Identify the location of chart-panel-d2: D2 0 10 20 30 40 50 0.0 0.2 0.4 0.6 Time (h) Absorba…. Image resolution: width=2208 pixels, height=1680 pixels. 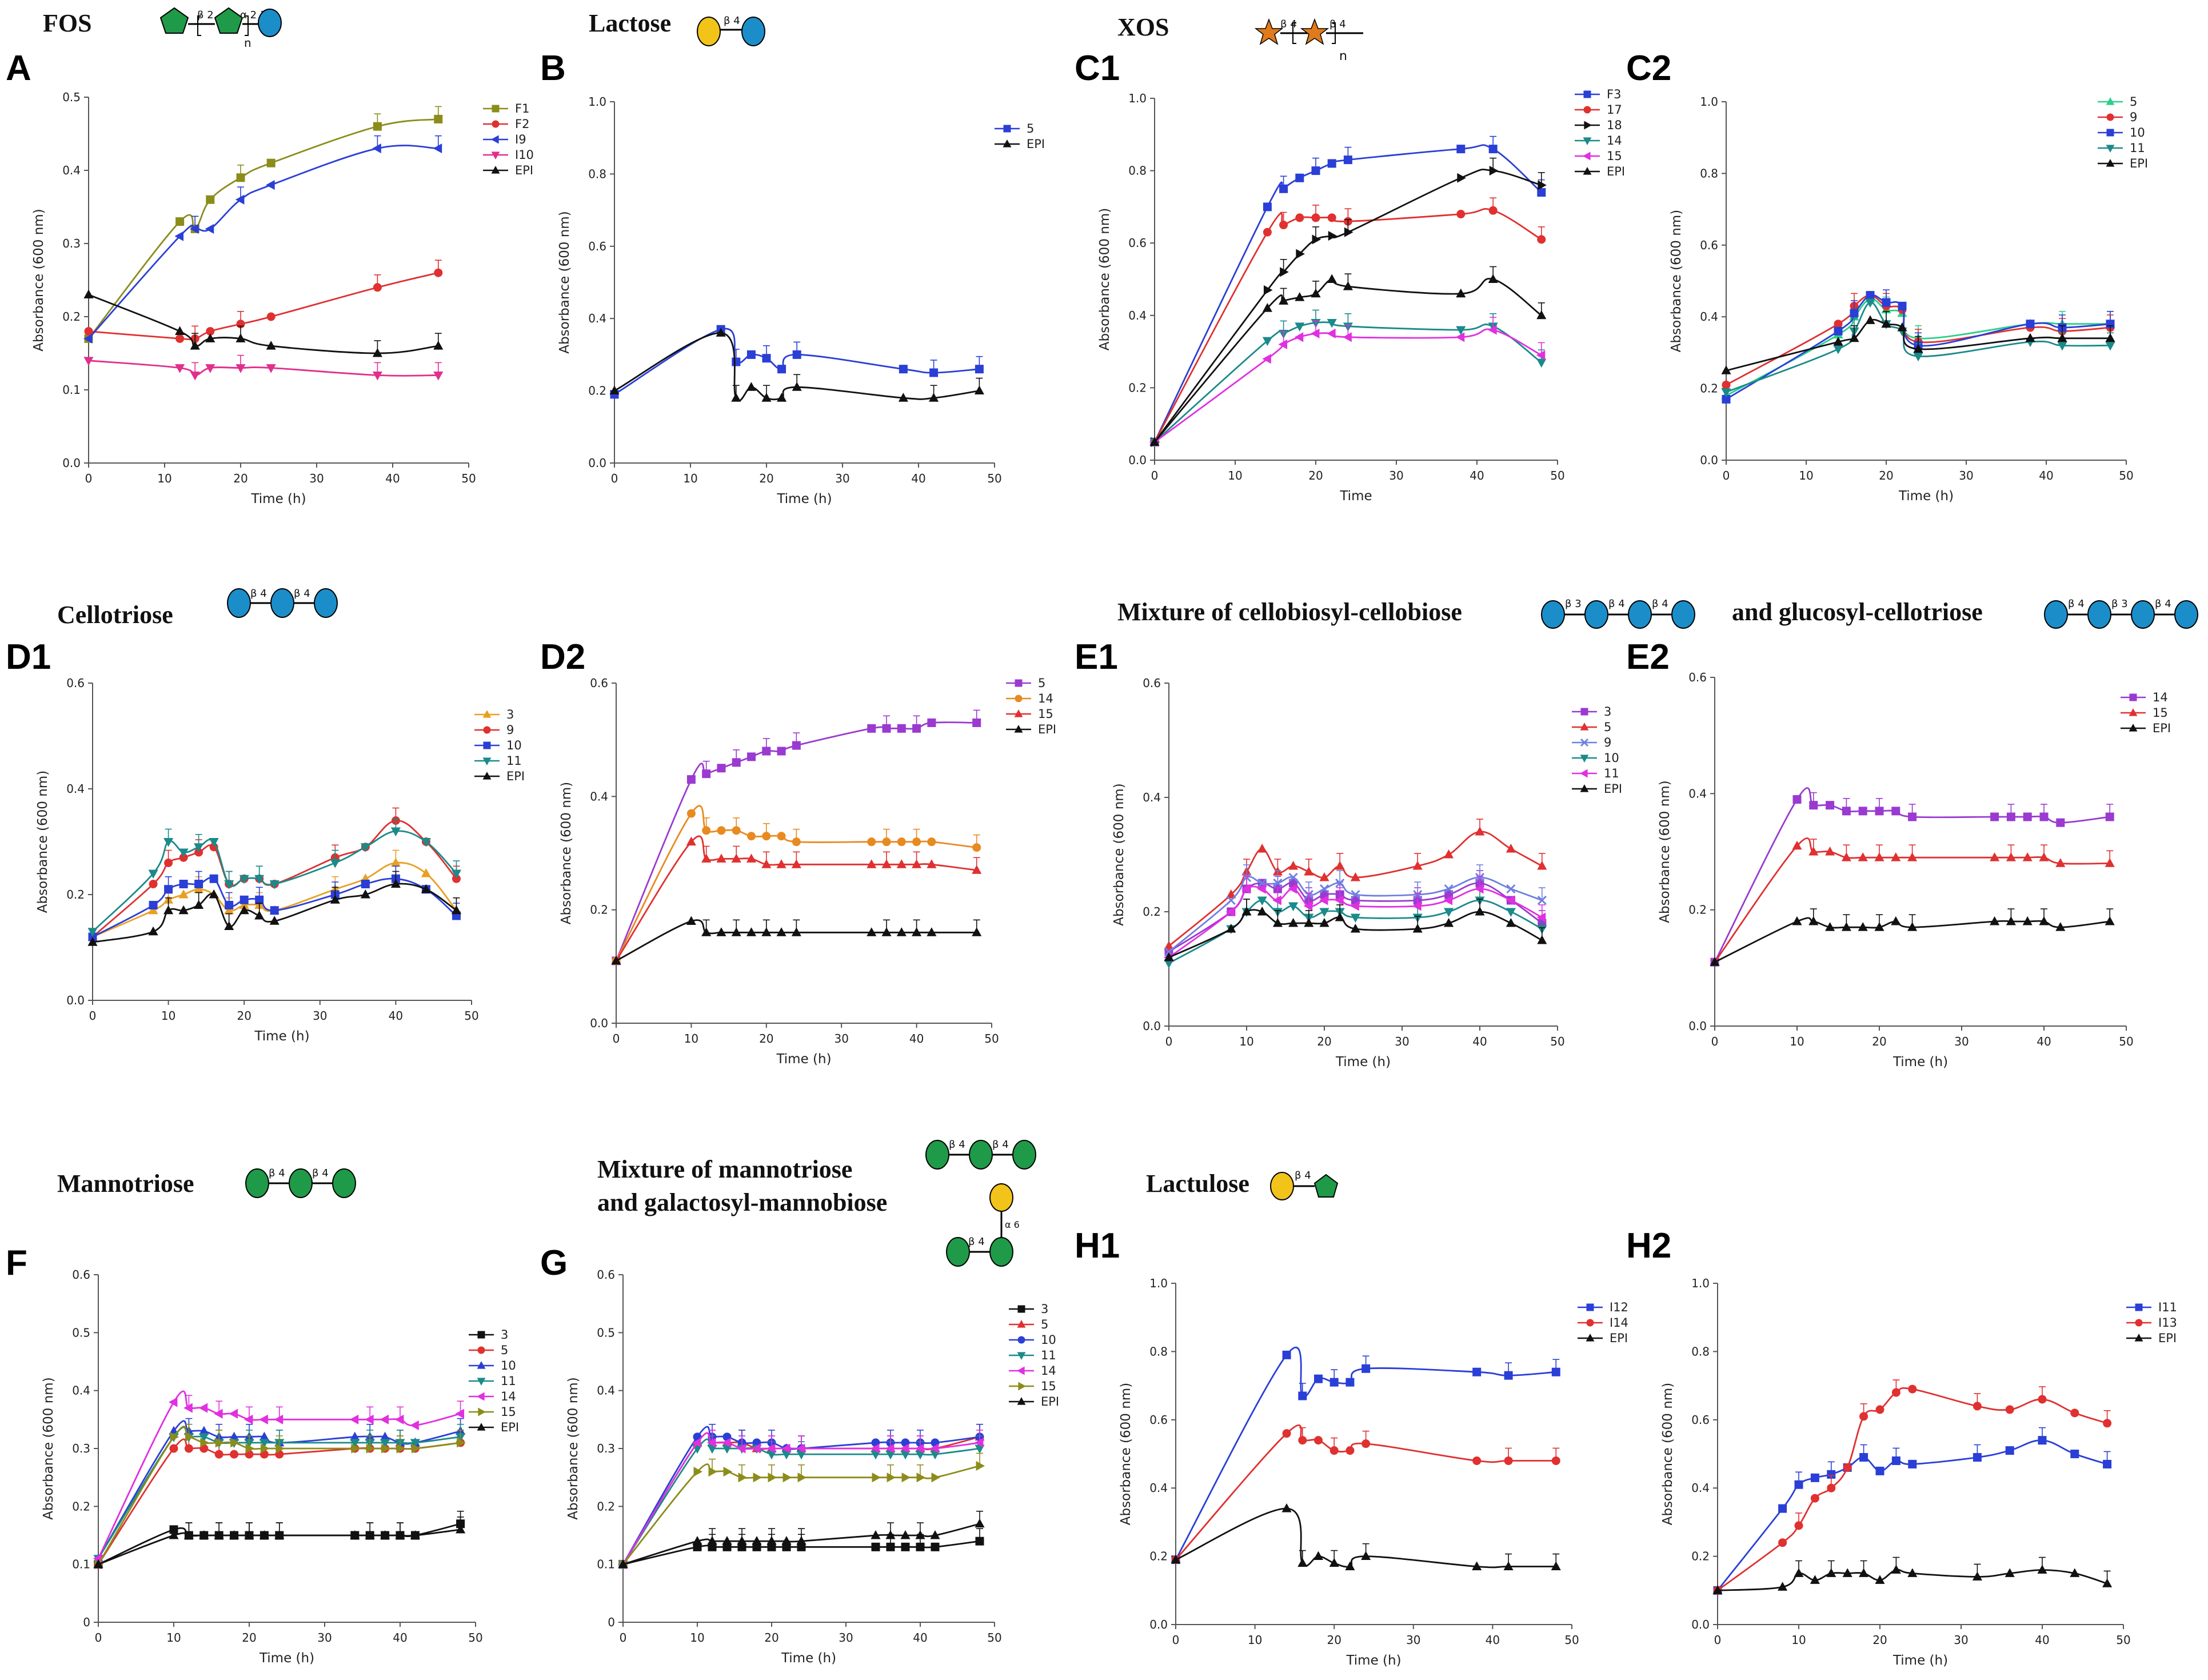
(798, 852).